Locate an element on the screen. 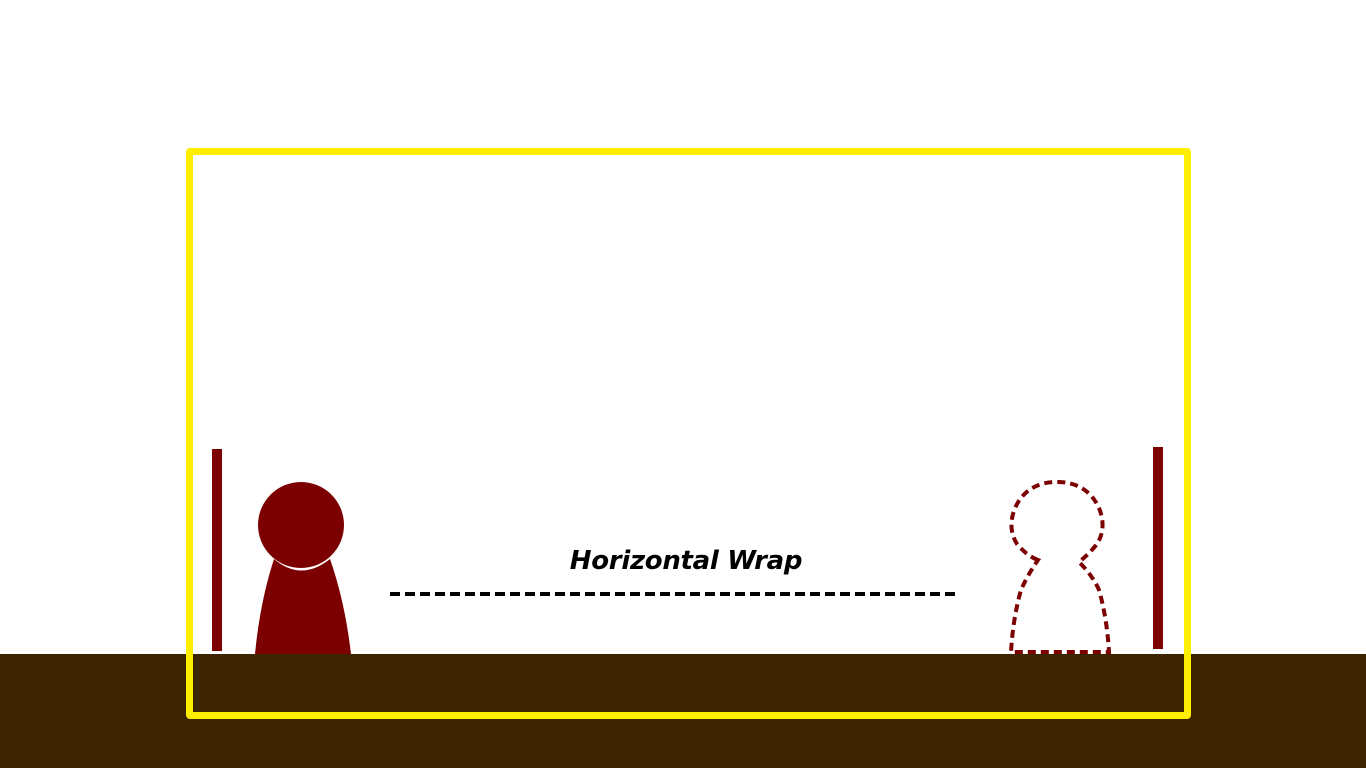 This screenshot has width=1366, height=768. ground is located at coordinates (683, 711).